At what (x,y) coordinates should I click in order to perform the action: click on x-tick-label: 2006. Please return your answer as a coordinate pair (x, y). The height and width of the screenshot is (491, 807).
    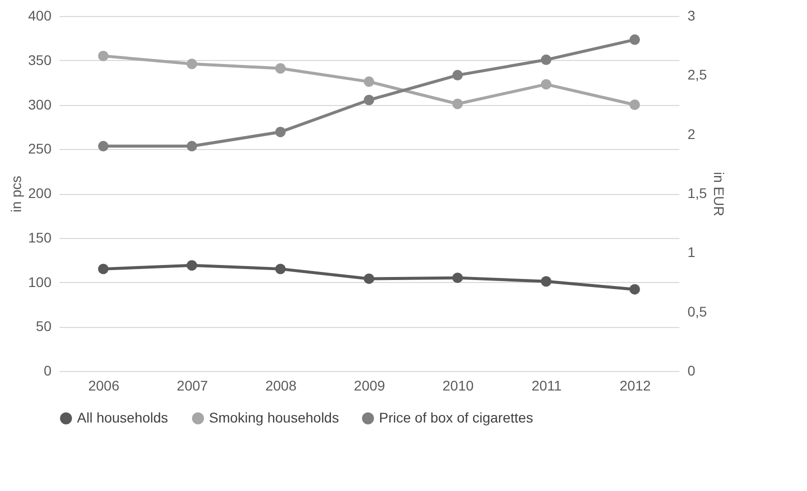
    Looking at the image, I should click on (104, 386).